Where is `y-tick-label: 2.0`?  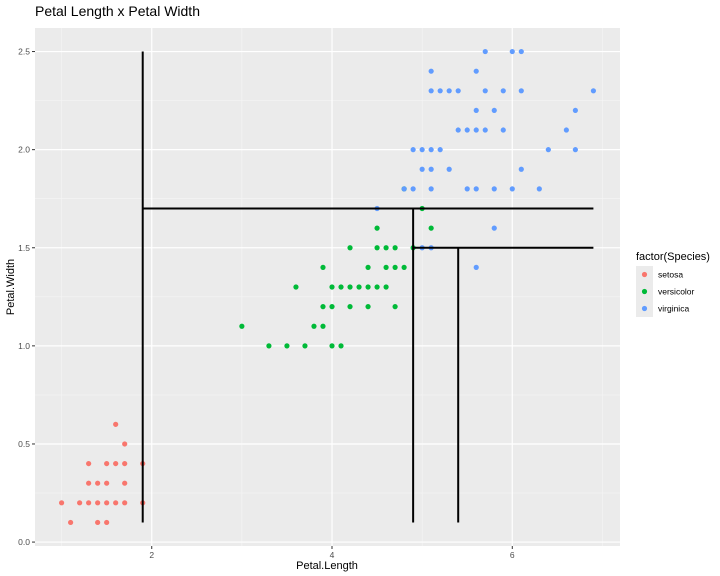
y-tick-label: 2.0 is located at coordinates (24, 150).